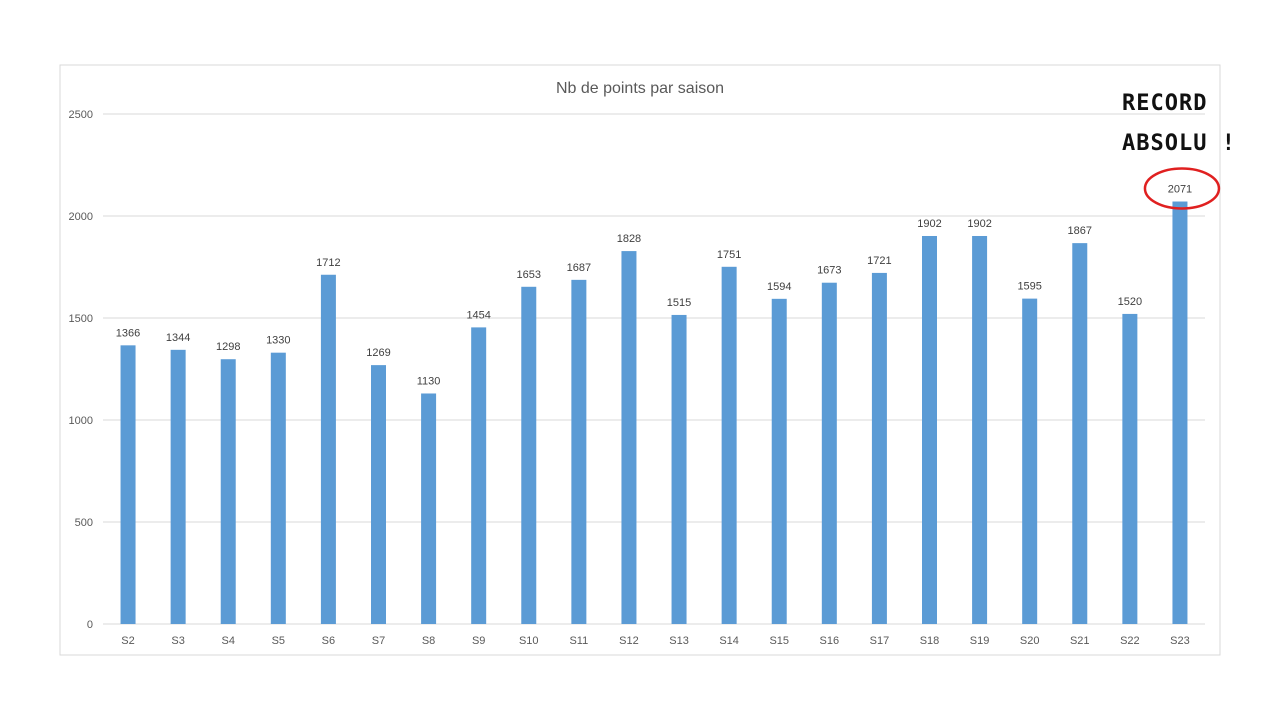 The image size is (1280, 720). I want to click on bar-S22, so click(1130, 468).